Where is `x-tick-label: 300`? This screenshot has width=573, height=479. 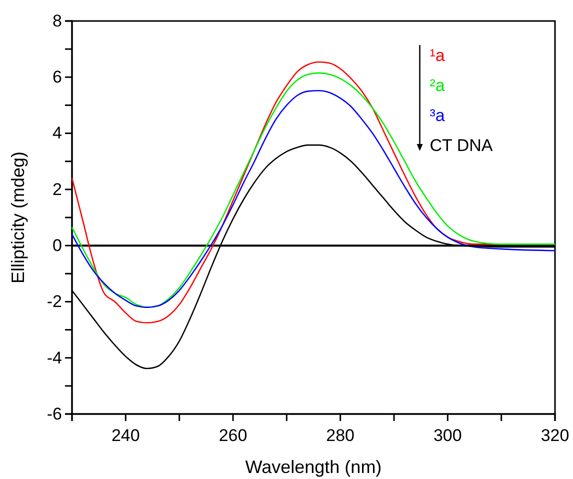
x-tick-label: 300 is located at coordinates (447, 435).